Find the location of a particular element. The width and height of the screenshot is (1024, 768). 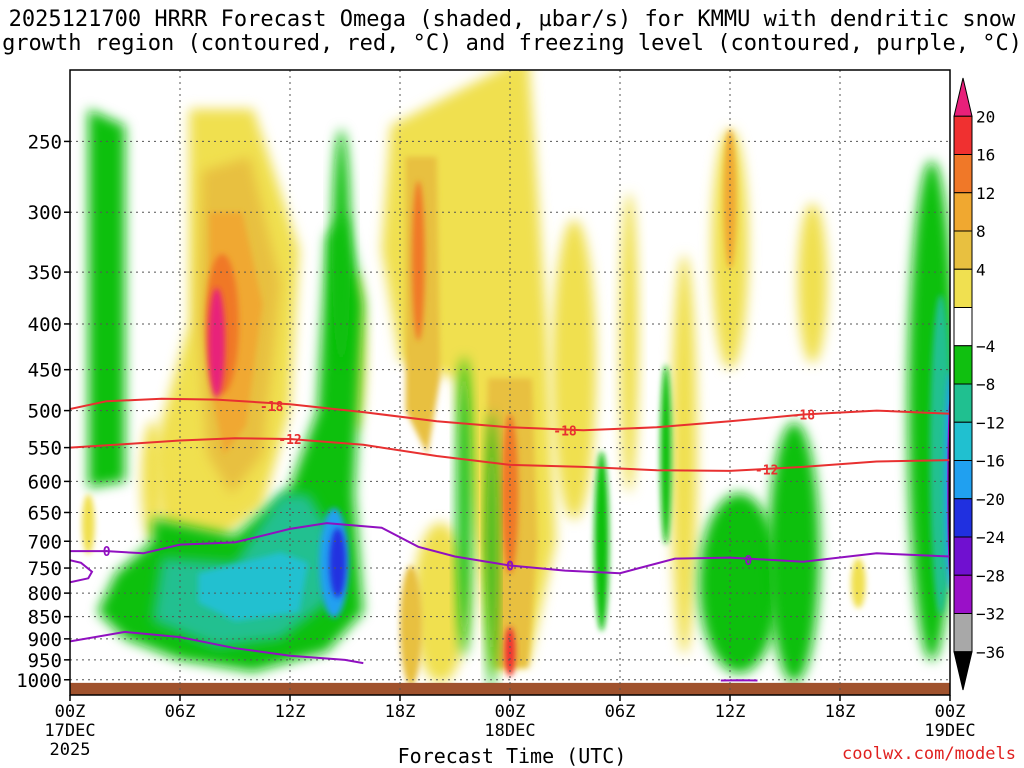

colorbar-label-11: −28 is located at coordinates (990, 575).